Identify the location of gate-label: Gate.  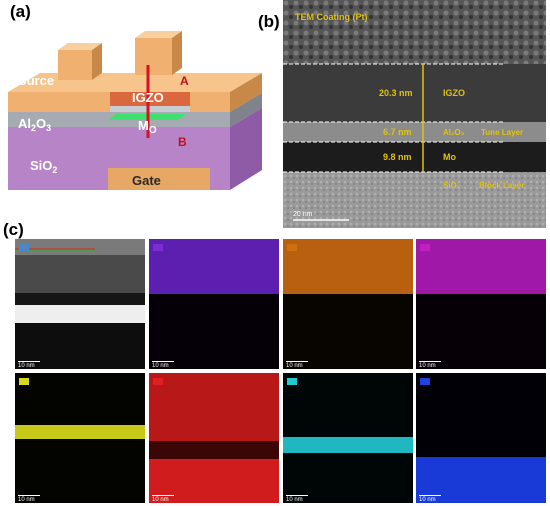
(146, 180).